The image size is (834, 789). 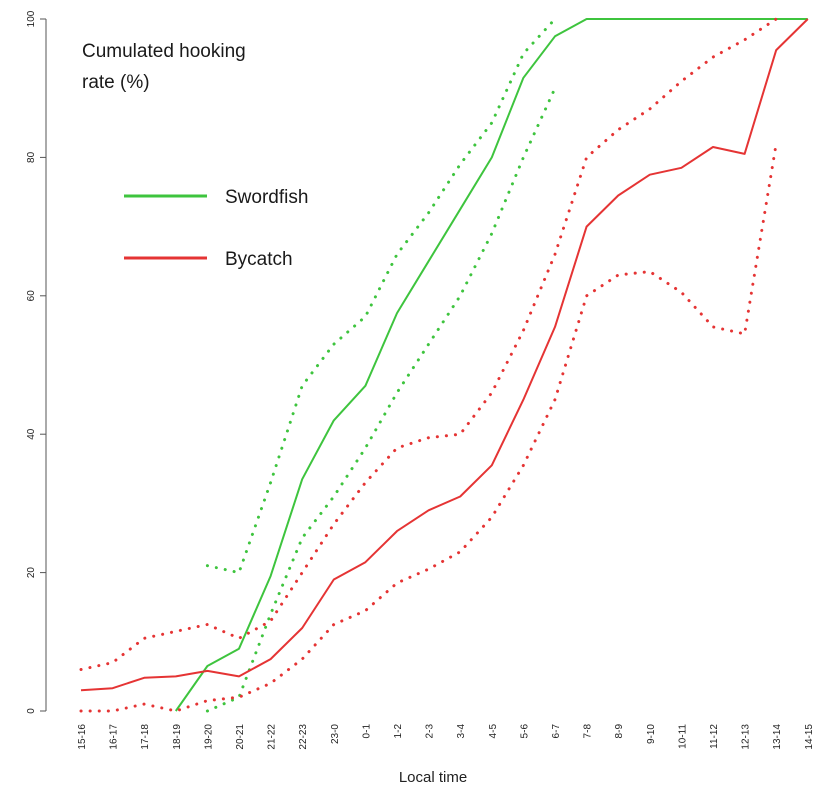 I want to click on x-tick-label: 14-15, so click(x=809, y=737).